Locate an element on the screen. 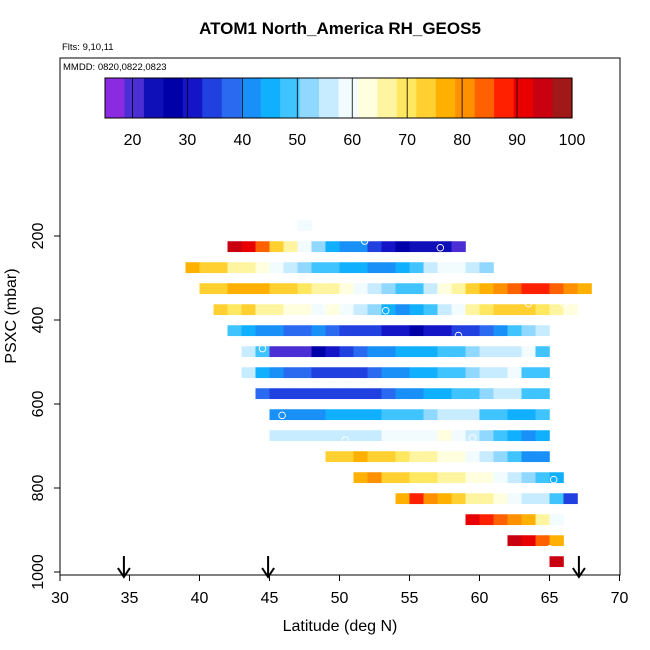  colorbar-tick-label: 20 is located at coordinates (133, 140).